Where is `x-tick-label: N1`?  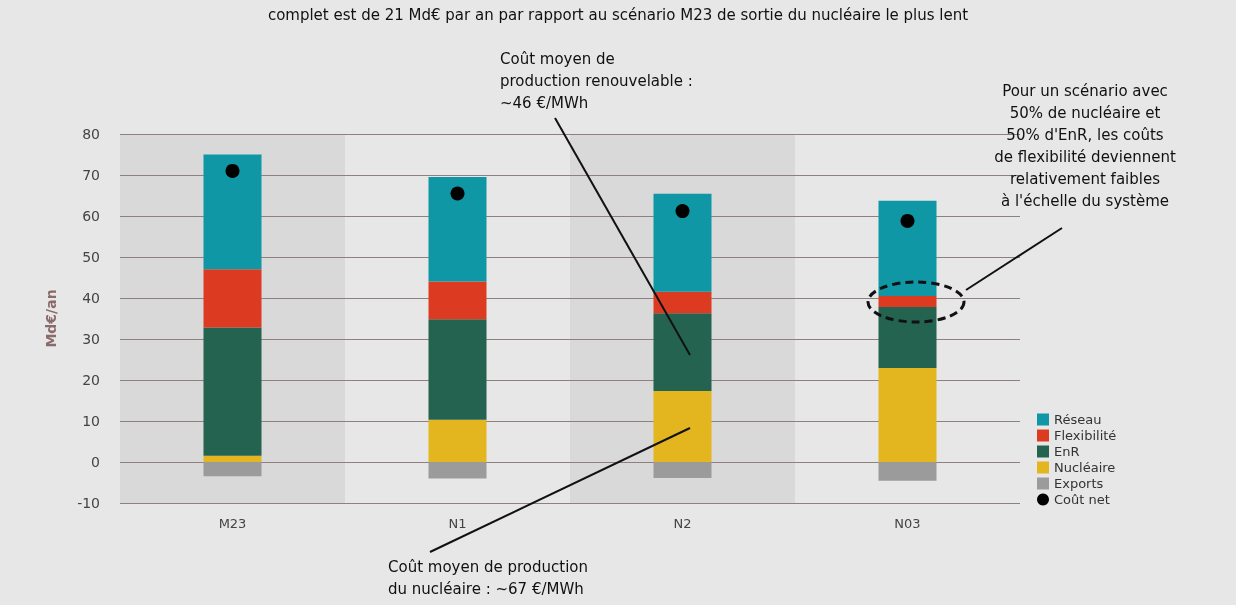
x-tick-label: N1 is located at coordinates (457, 523).